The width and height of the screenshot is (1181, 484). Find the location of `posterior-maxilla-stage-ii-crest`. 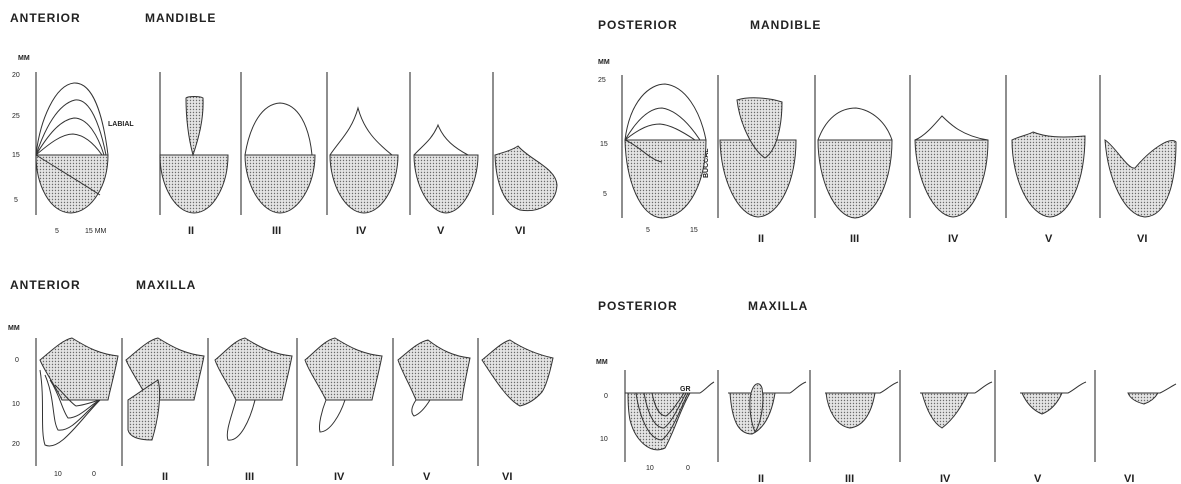

posterior-maxilla-stage-ii-crest is located at coordinates (756, 408).